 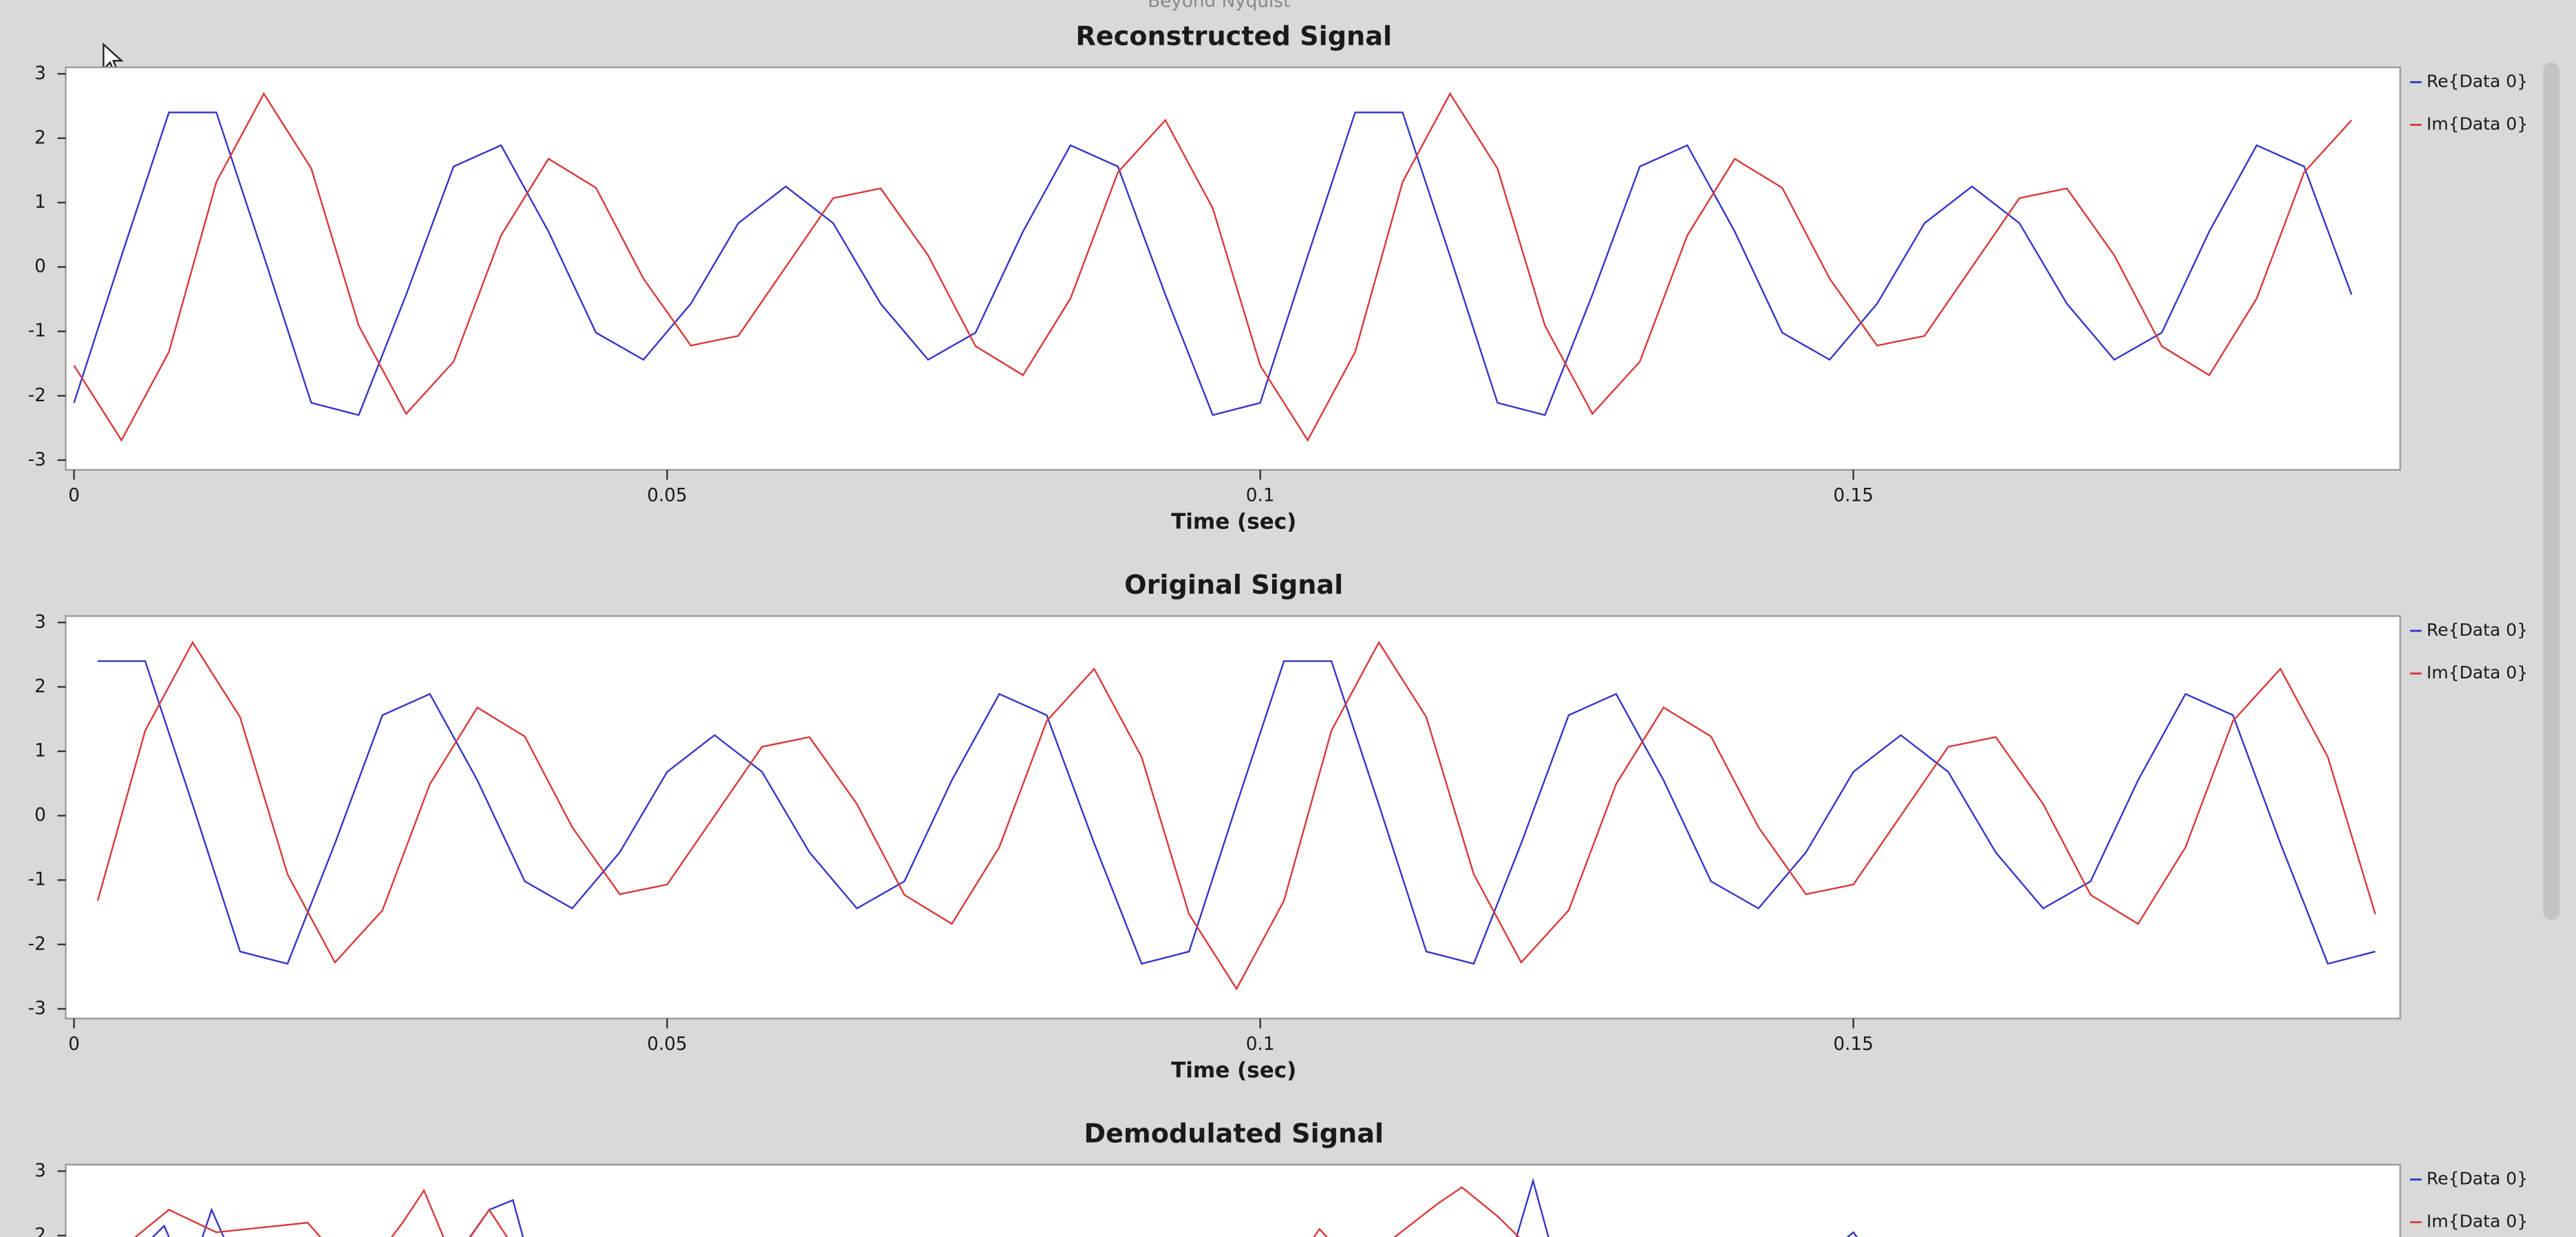 What do you see at coordinates (1219, 6) in the screenshot?
I see `window-title: Beyond Nyquist` at bounding box center [1219, 6].